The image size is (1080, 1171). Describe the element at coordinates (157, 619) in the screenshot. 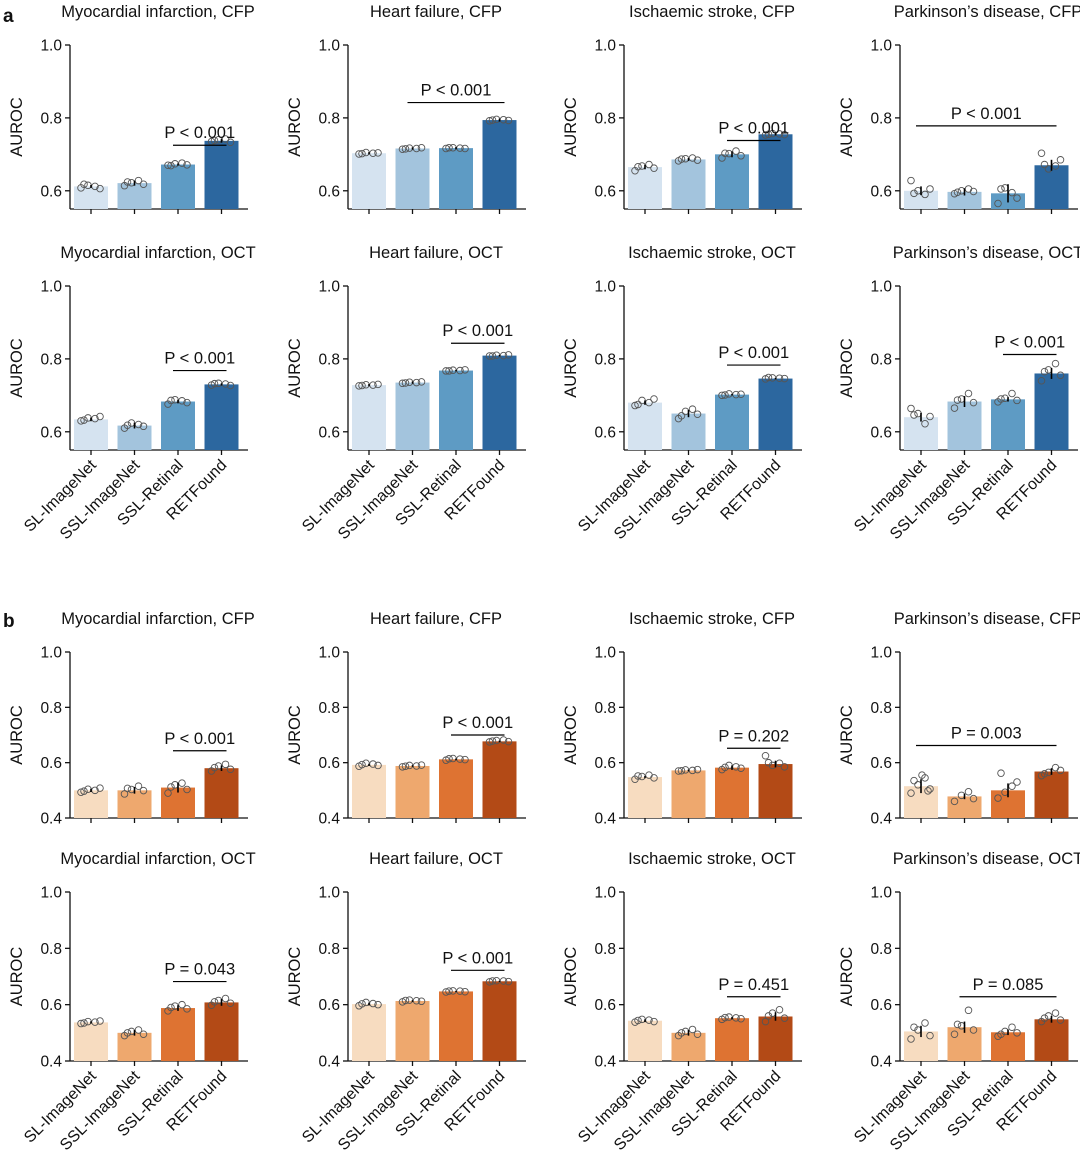

I see `chart-title: Myocardial infarction, CFP` at that location.